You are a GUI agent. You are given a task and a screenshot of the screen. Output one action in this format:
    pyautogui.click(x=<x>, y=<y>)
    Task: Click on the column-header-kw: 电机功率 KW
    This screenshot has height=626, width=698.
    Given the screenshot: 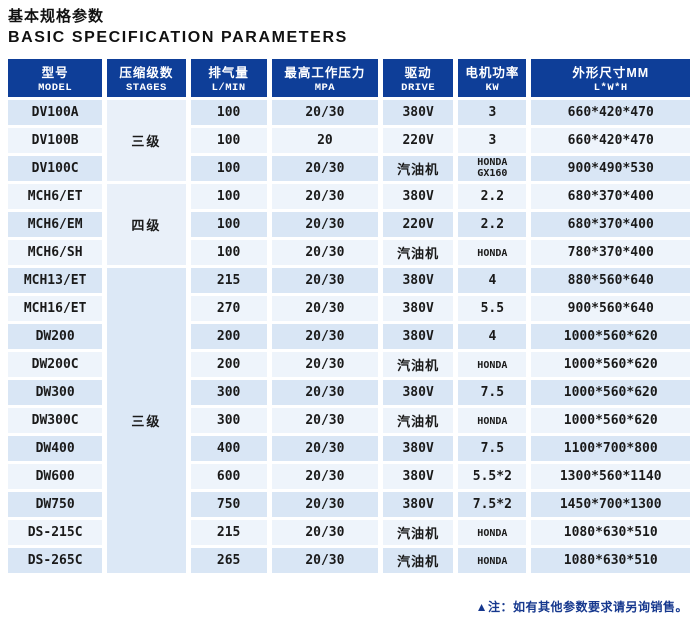 What is the action you would take?
    pyautogui.click(x=492, y=78)
    